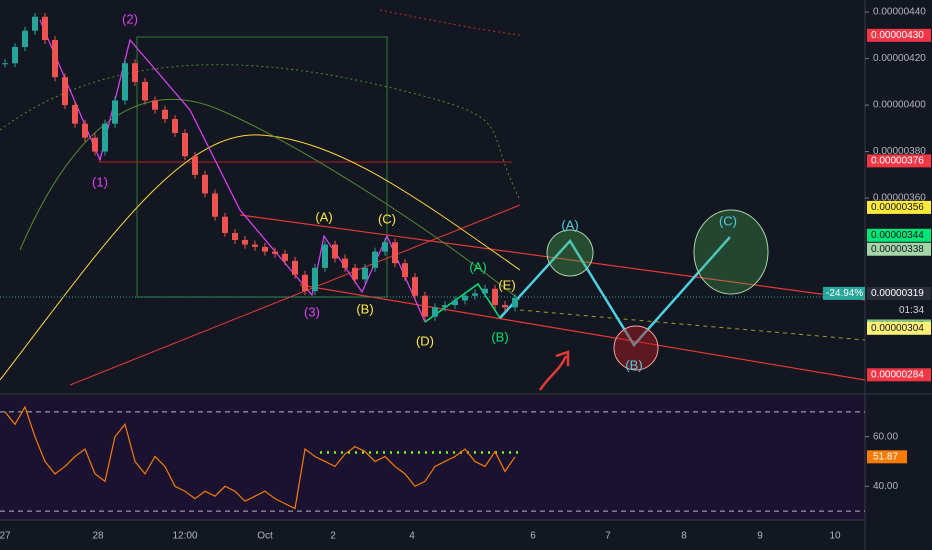 This screenshot has height=550, width=932. I want to click on wave-label: (D), so click(425, 340).